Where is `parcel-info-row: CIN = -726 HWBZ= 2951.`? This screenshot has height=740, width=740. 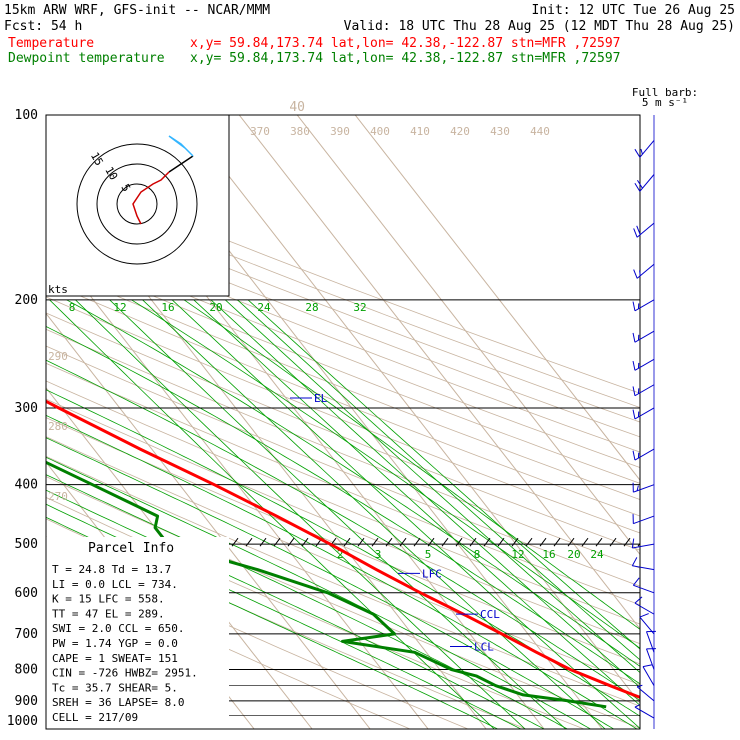 parcel-info-row: CIN = -726 HWBZ= 2951. is located at coordinates (125, 673).